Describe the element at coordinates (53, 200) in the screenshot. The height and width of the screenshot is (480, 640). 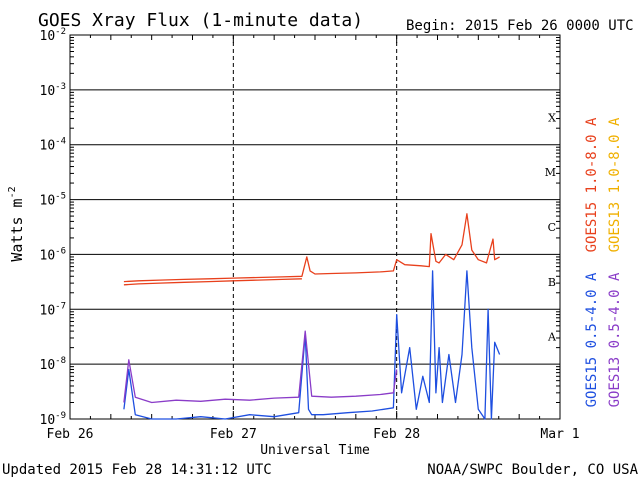
I see `y-tick-label: 10⁻⁵` at that location.